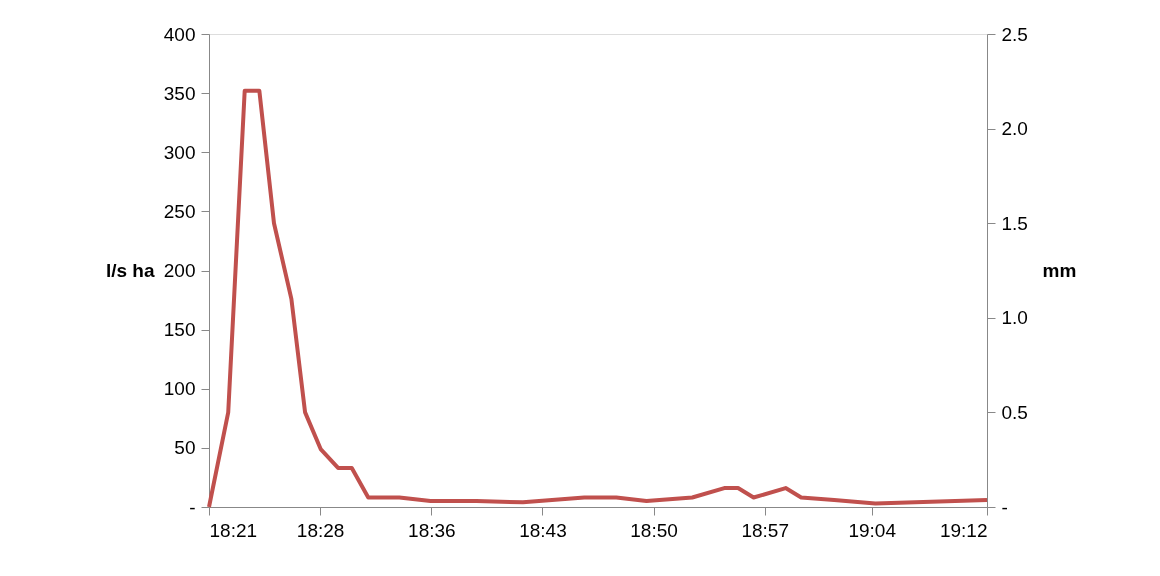 The height and width of the screenshot is (576, 1160). Describe the element at coordinates (179, 389) in the screenshot. I see `y-tick-label: 100` at that location.